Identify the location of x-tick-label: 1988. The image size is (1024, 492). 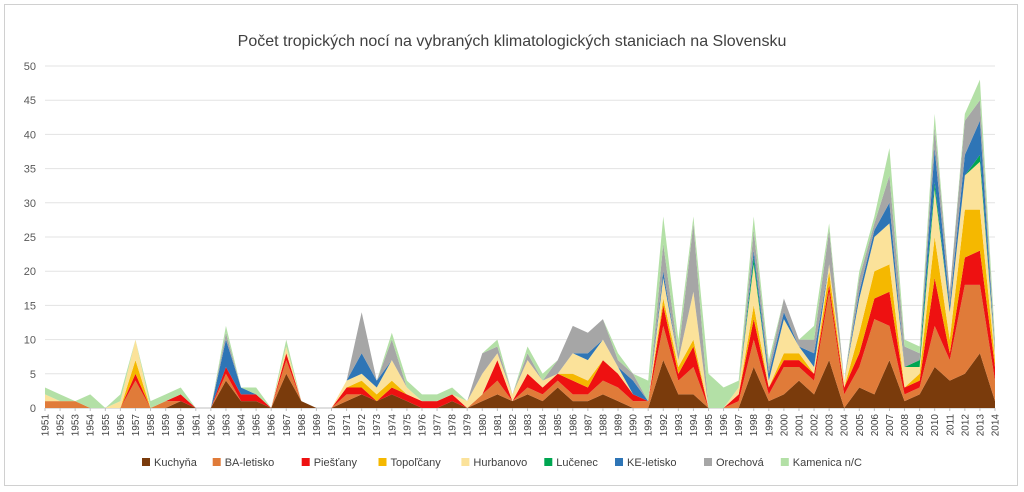
(603, 425).